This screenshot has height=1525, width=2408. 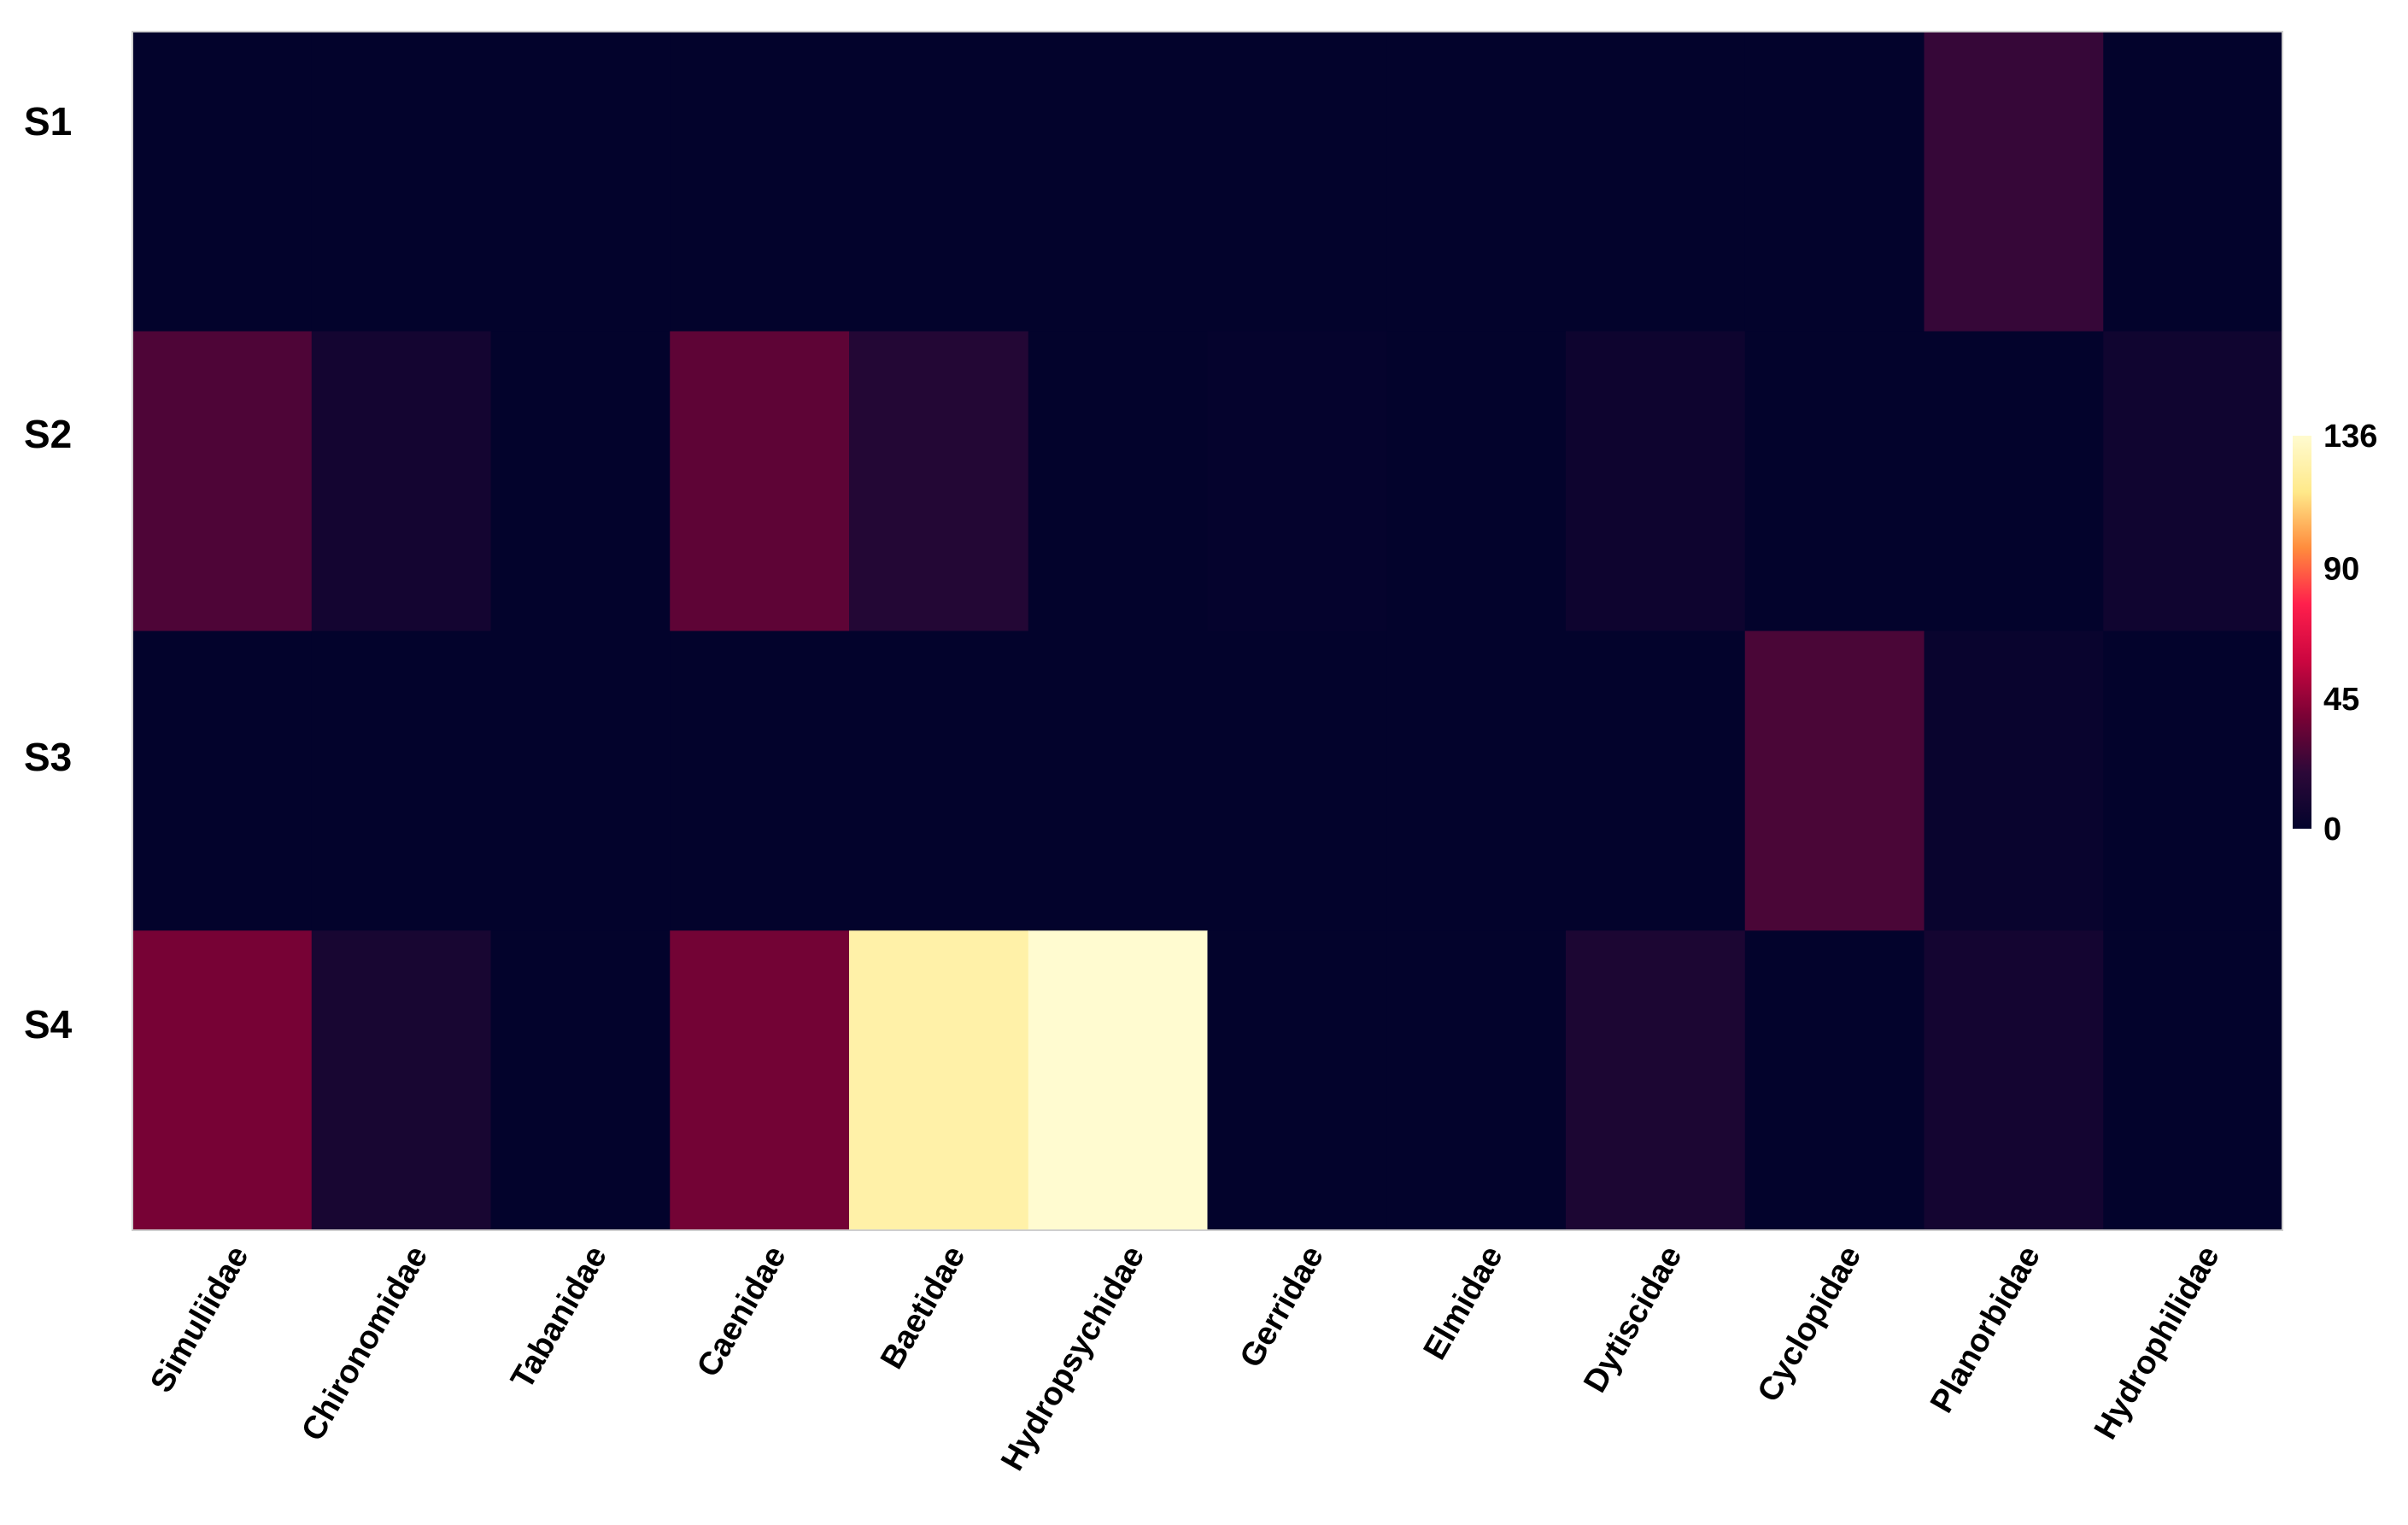 What do you see at coordinates (365, 1344) in the screenshot?
I see `column-label-chironomidae: Chironomidae` at bounding box center [365, 1344].